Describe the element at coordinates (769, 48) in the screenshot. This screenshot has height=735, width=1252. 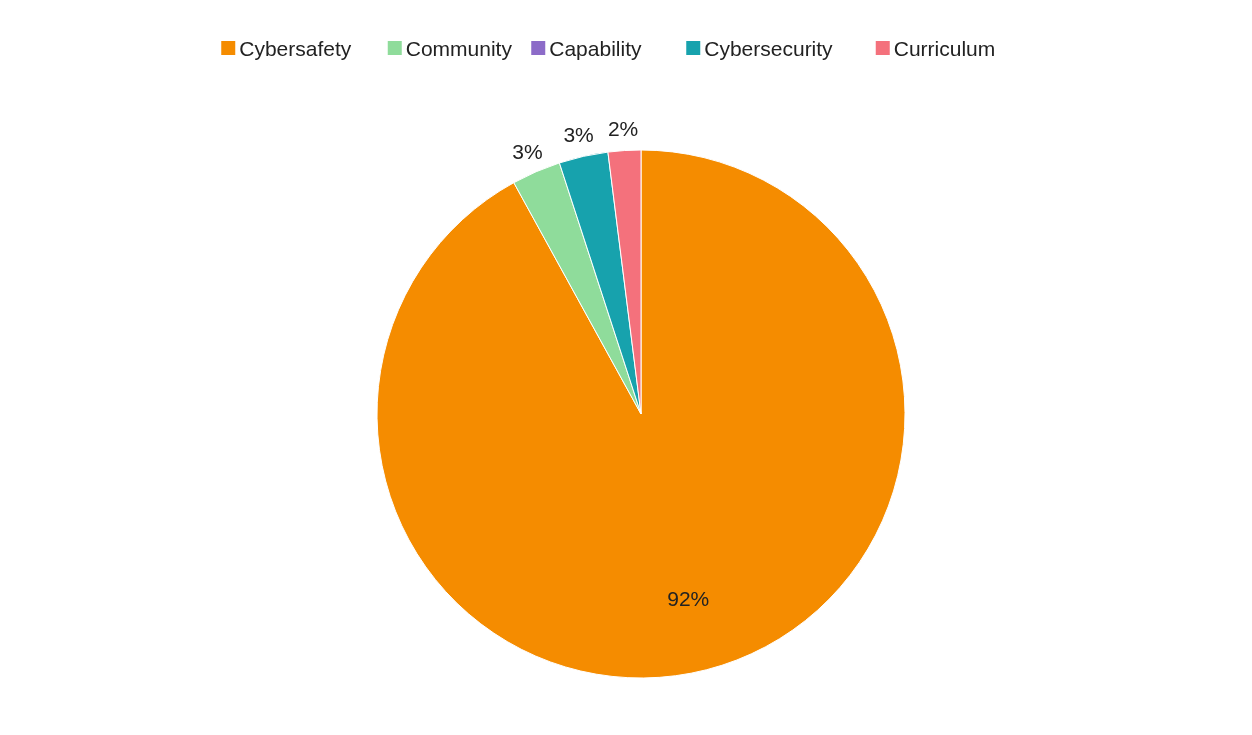
I see `legend-label: Cybersecurity` at that location.